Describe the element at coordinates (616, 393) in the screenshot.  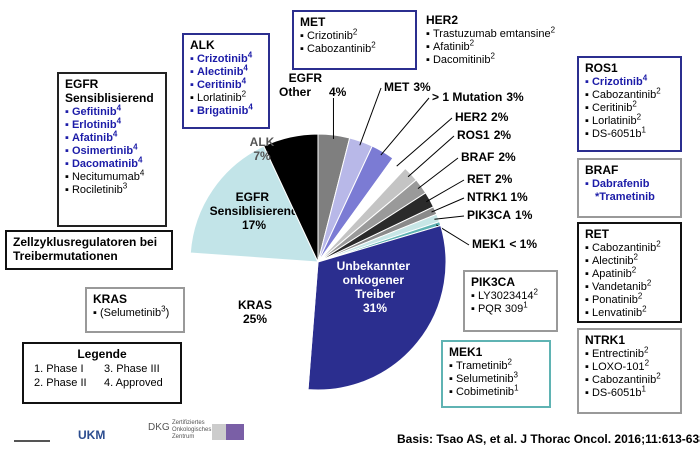
I see `drug-name: DS-6051b` at that location.